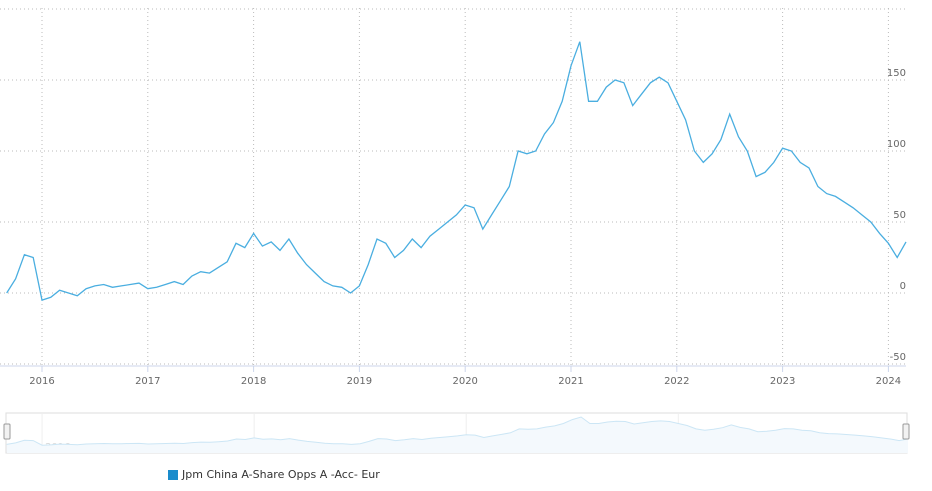 This screenshot has width=932, height=491. I want to click on legend-label: Jpm China A-Share Opps A -Acc- Eur, so click(281, 474).